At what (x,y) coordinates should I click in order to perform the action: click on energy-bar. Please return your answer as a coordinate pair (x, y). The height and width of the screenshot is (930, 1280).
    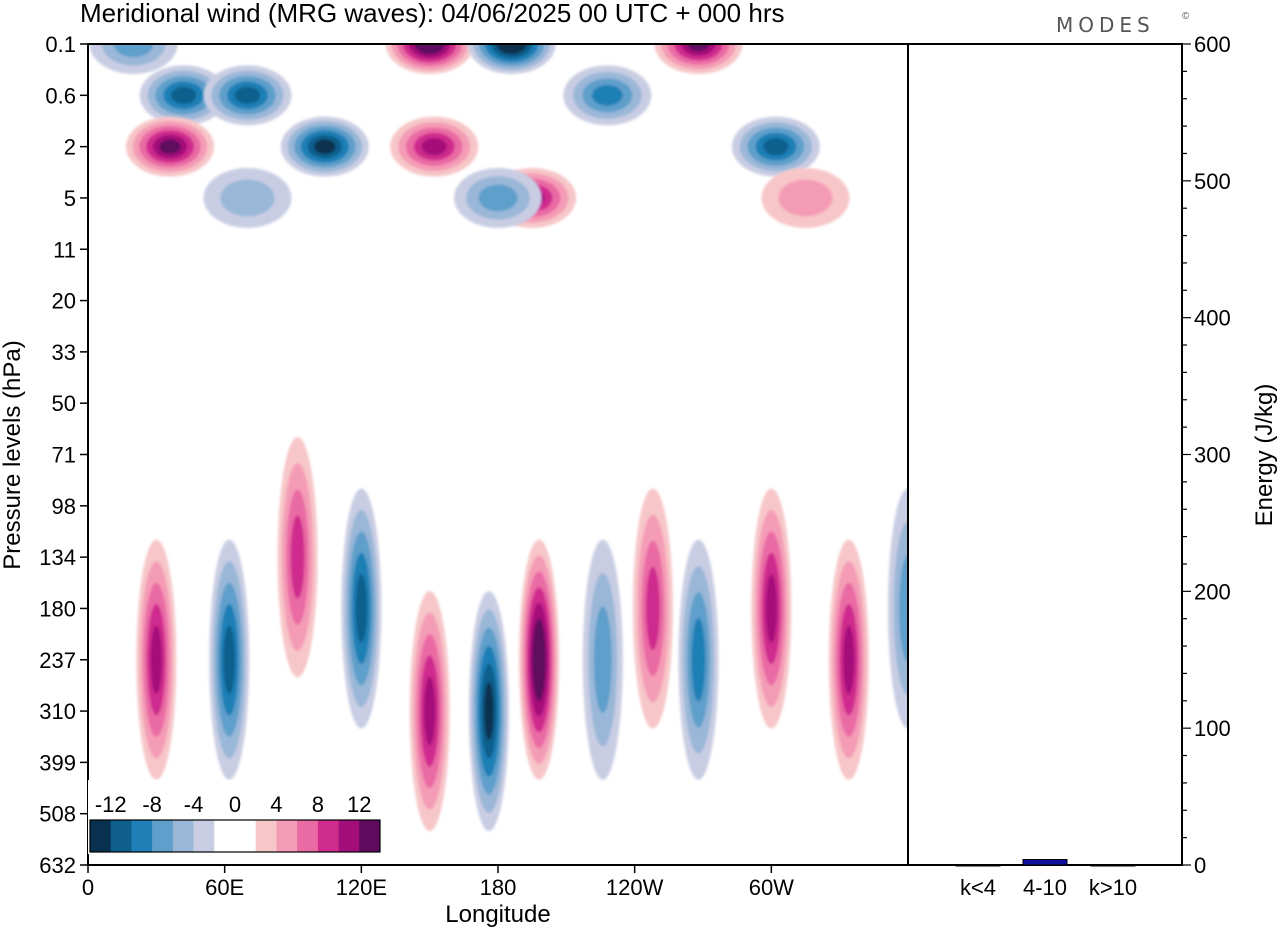
    Looking at the image, I should click on (1113, 865).